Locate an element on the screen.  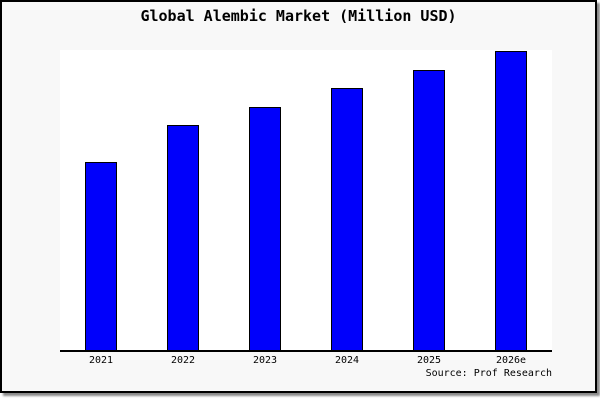
x-tick-label-2026e: 2026e is located at coordinates (511, 360).